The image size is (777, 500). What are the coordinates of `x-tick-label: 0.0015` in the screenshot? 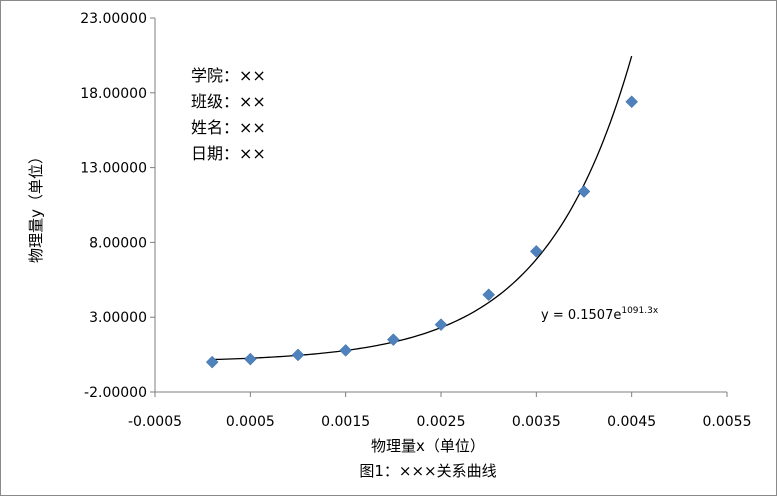 It's located at (345, 422).